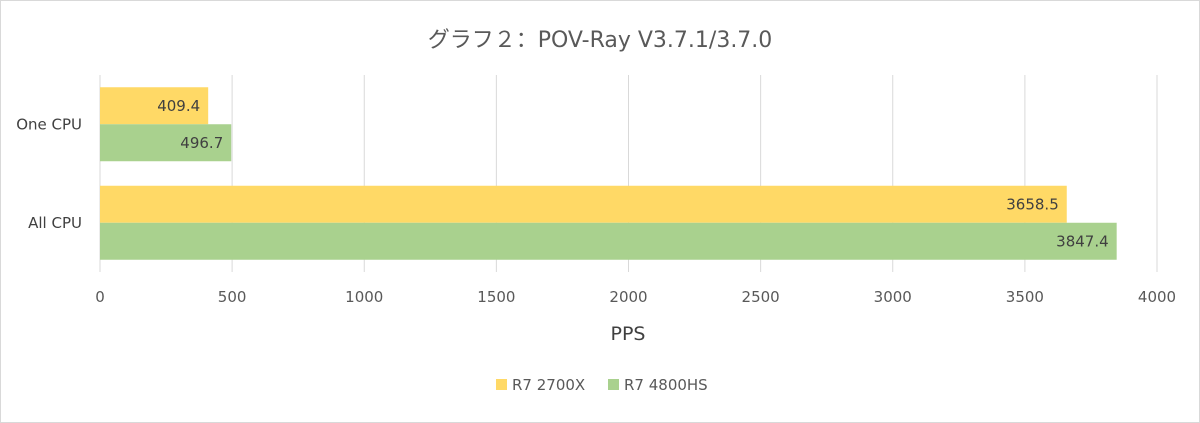 This screenshot has height=423, width=1200. Describe the element at coordinates (628, 334) in the screenshot. I see `x-axis-title: PPS` at that location.